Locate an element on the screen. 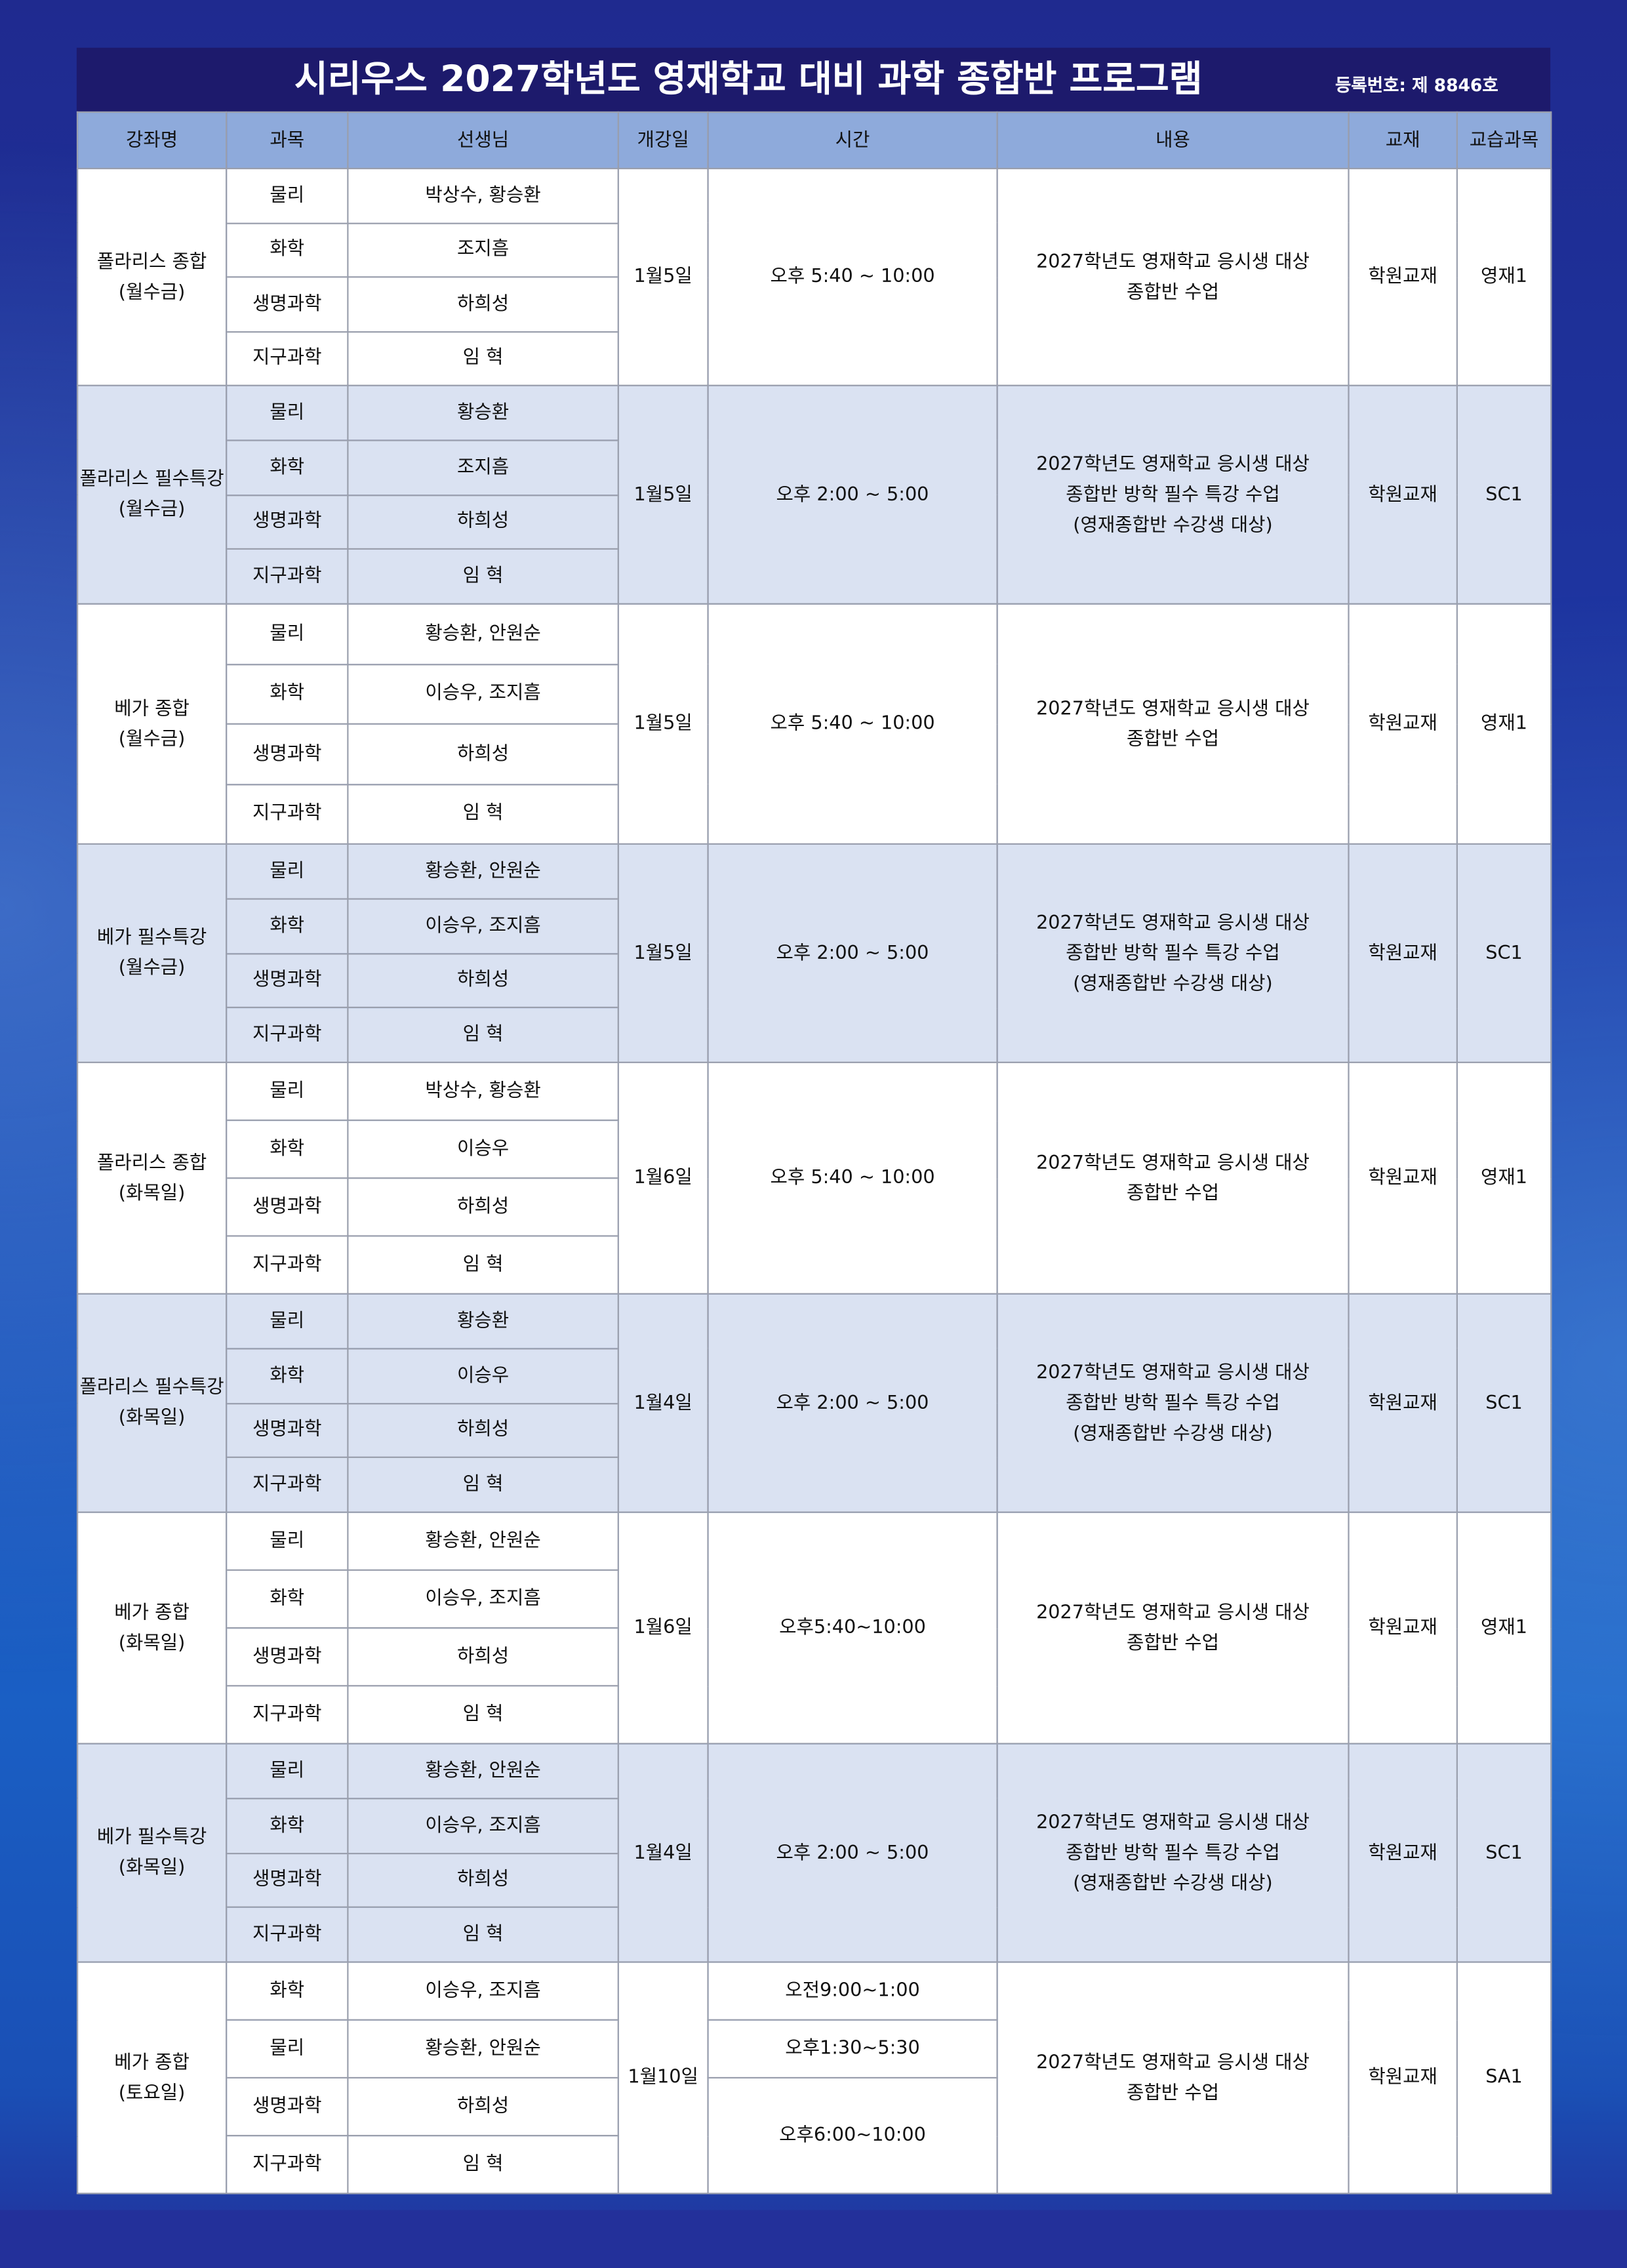 Image resolution: width=1627 pixels, height=2268 pixels. teacher: 박상수, 황승환 is located at coordinates (483, 1091).